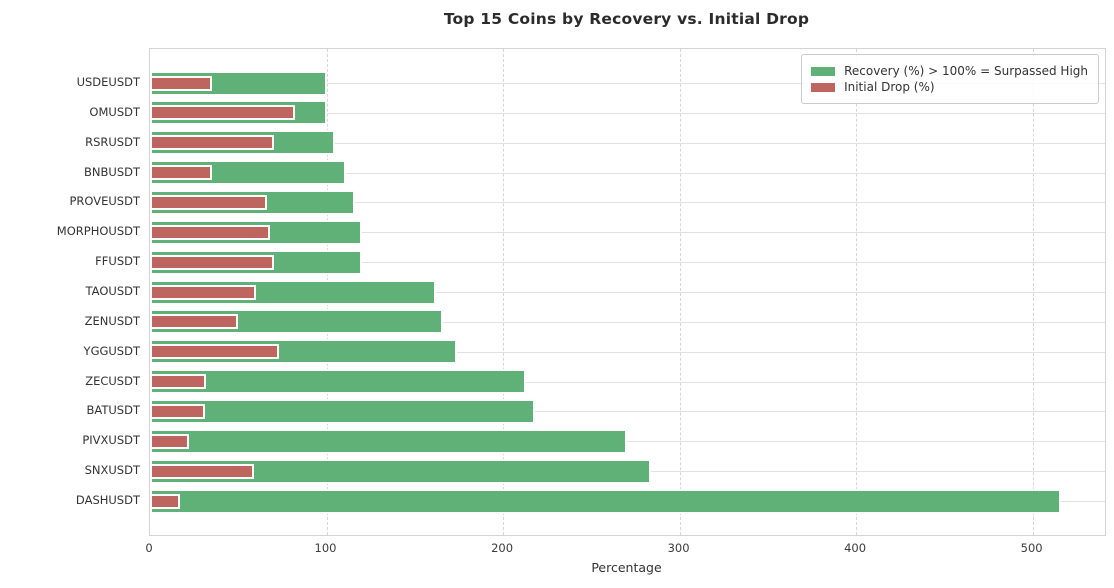  Describe the element at coordinates (325, 548) in the screenshot. I see `x-tick-label: 100` at that location.